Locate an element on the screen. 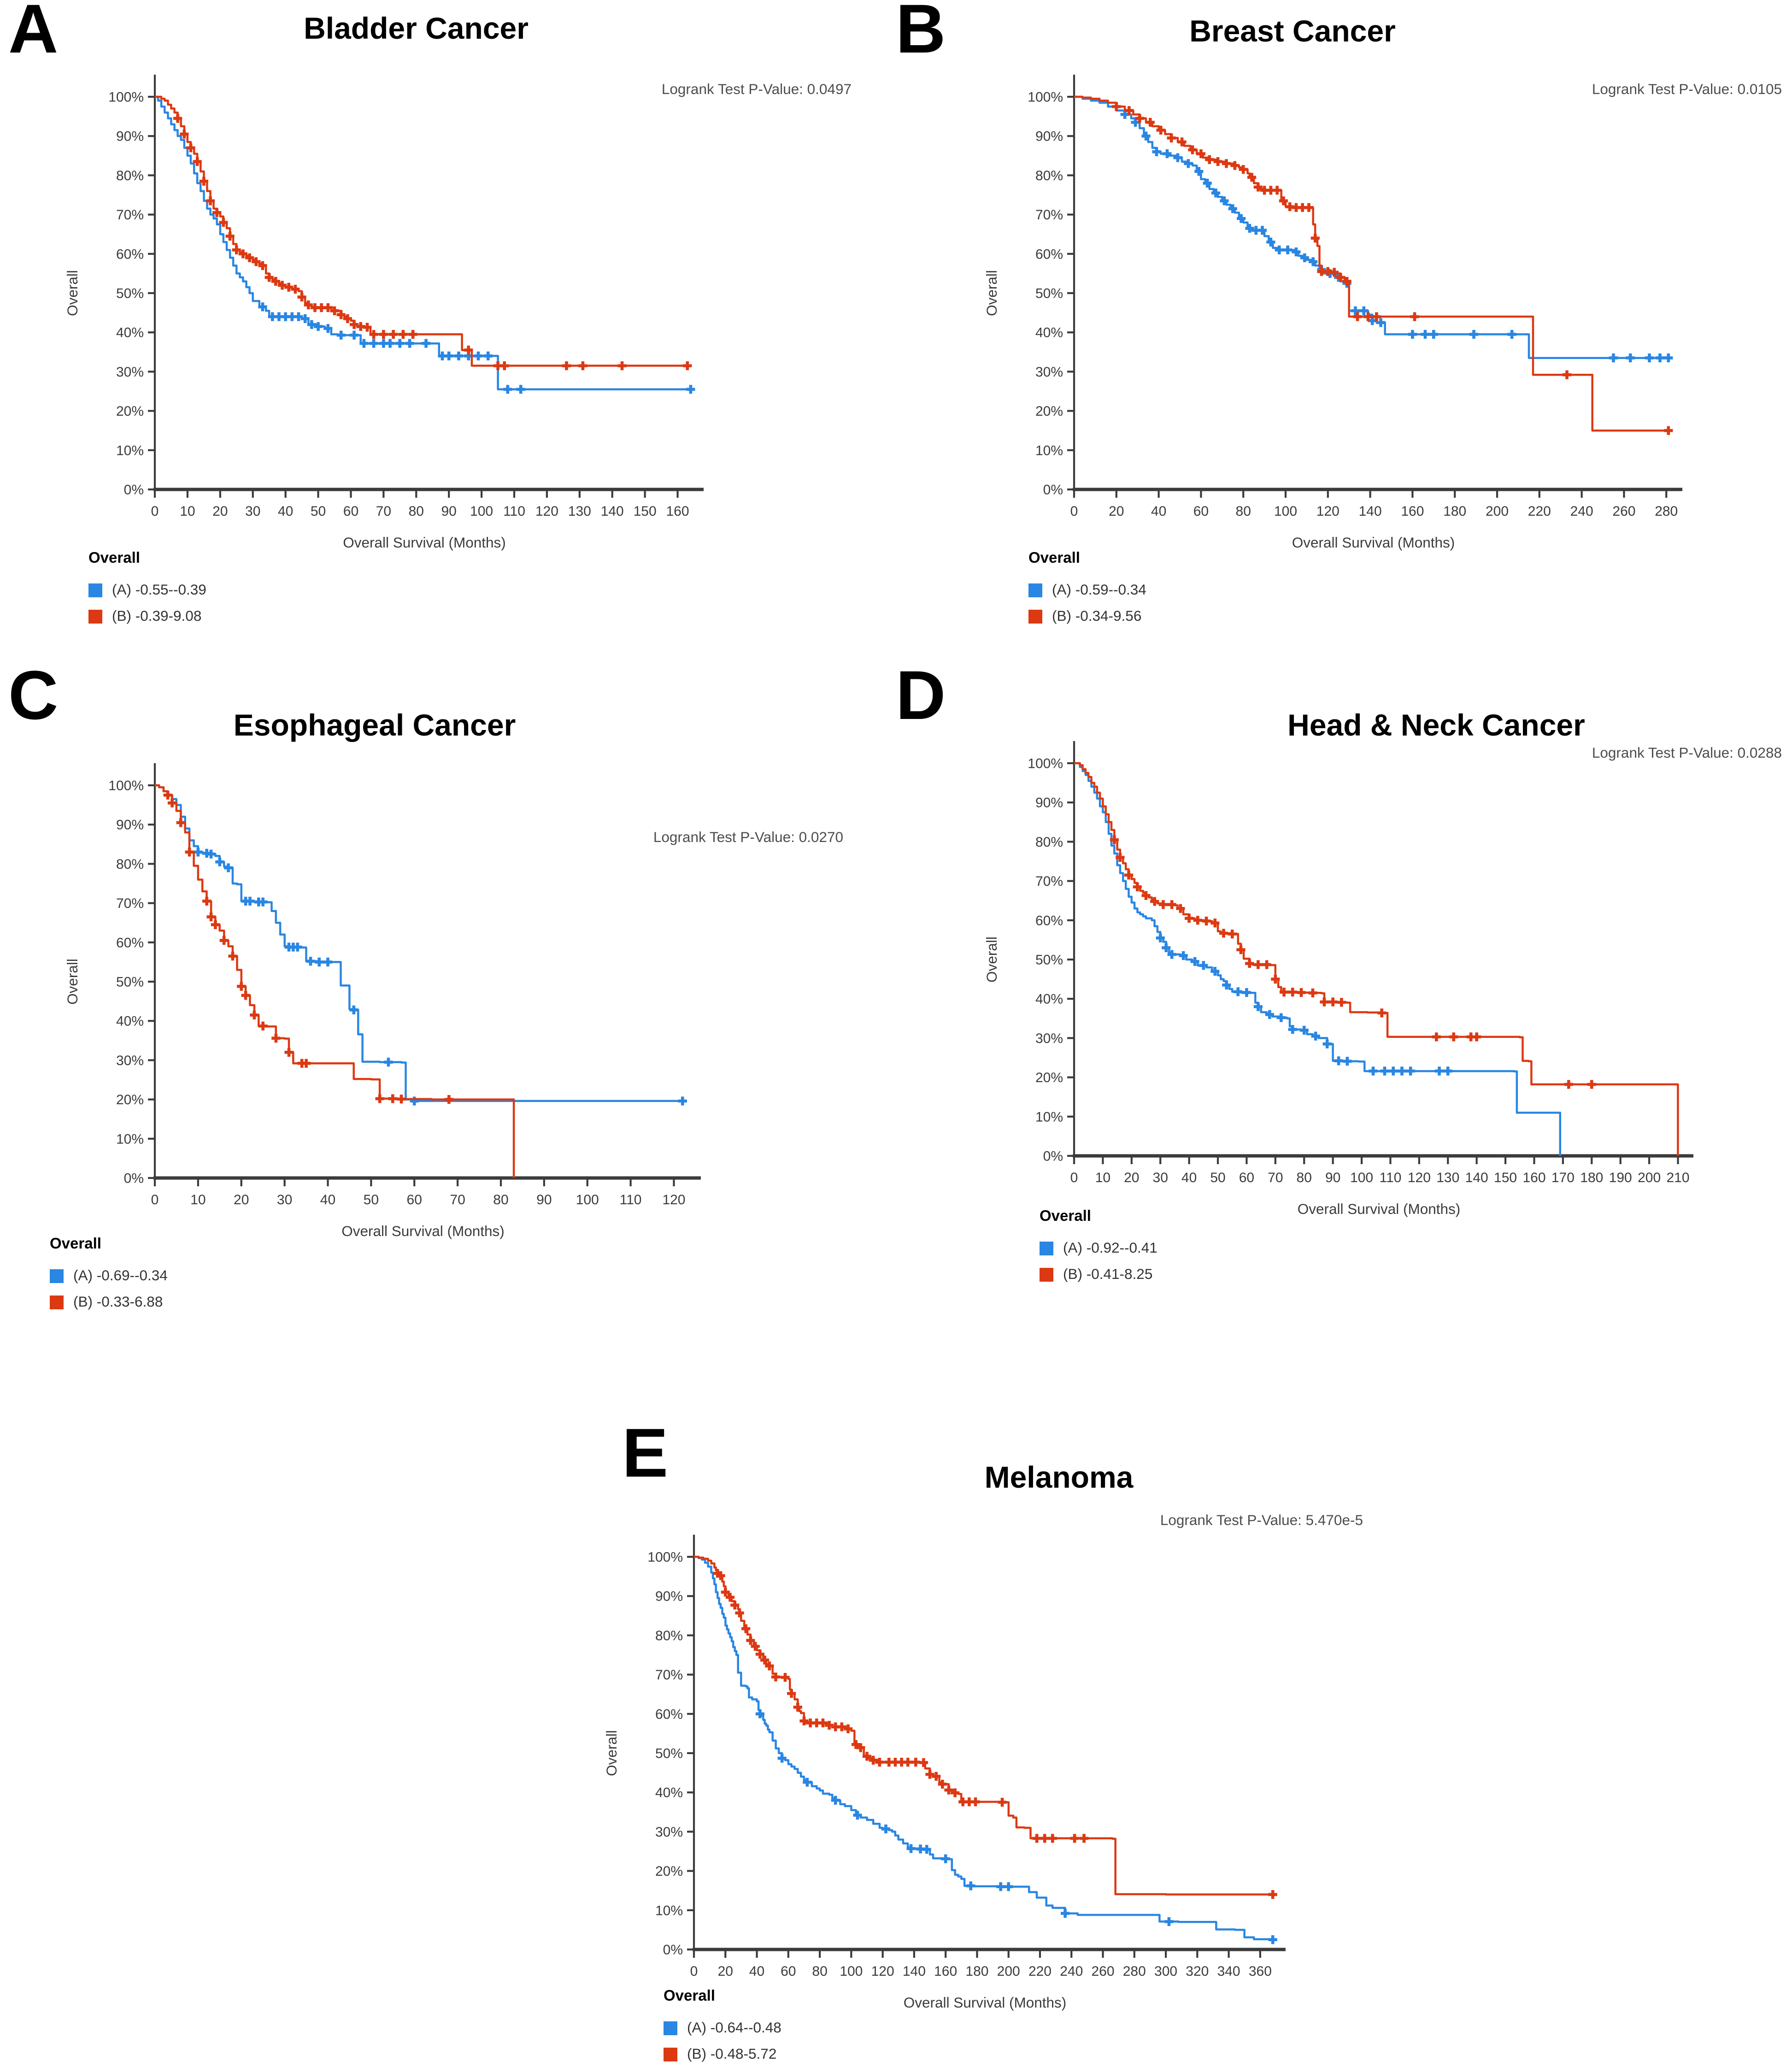  svg-text: 200 is located at coordinates (1649, 1177).